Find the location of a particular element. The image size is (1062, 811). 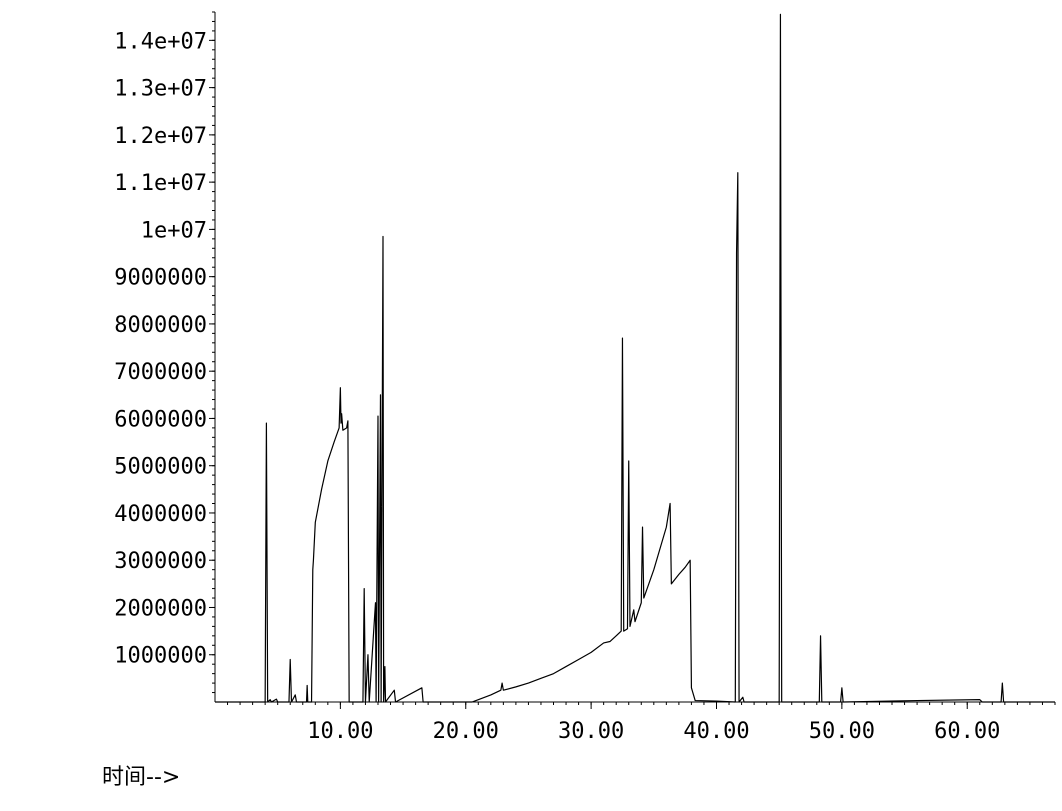

y-tick-label: 1000000 is located at coordinates (160, 656).